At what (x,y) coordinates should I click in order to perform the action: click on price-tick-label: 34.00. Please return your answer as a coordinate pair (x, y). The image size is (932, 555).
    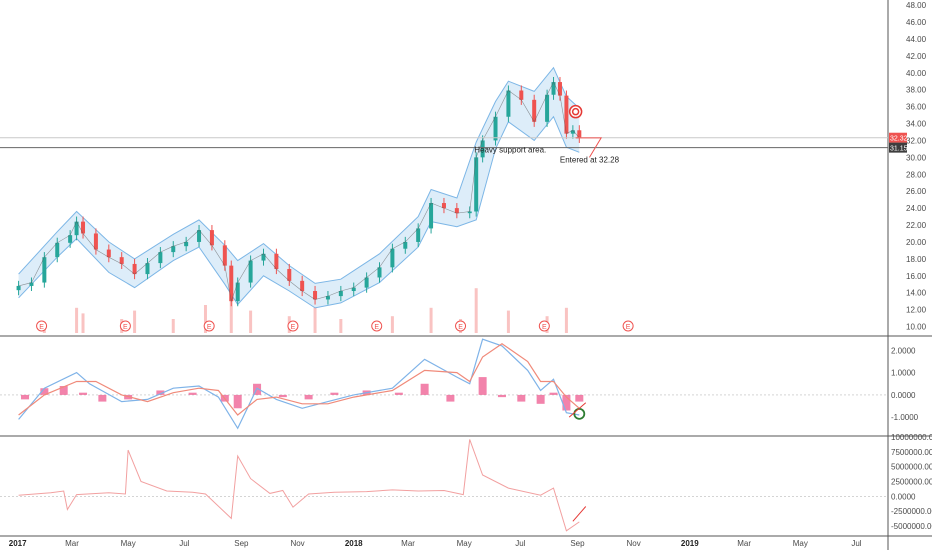
    Looking at the image, I should click on (916, 124).